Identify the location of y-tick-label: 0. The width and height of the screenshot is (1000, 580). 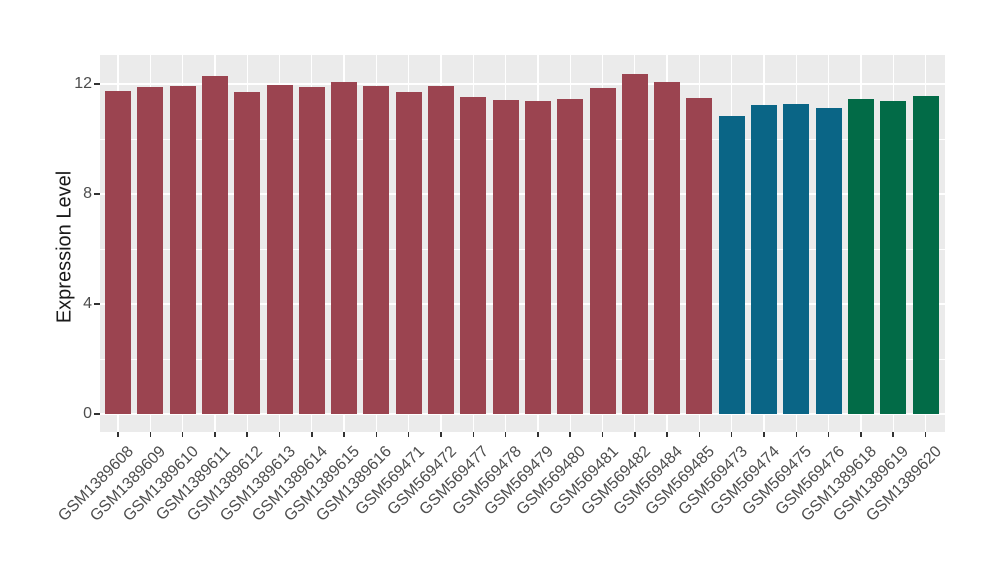
(87, 413).